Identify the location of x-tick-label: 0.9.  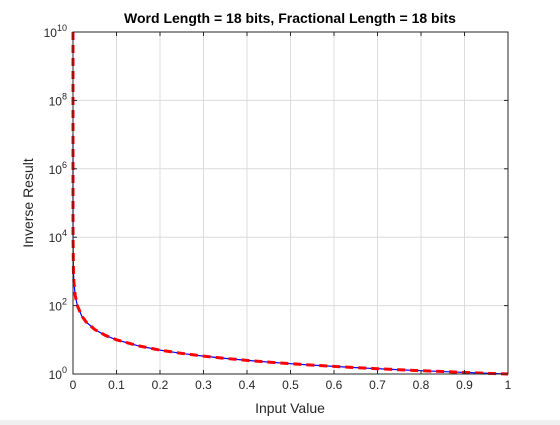
(464, 385).